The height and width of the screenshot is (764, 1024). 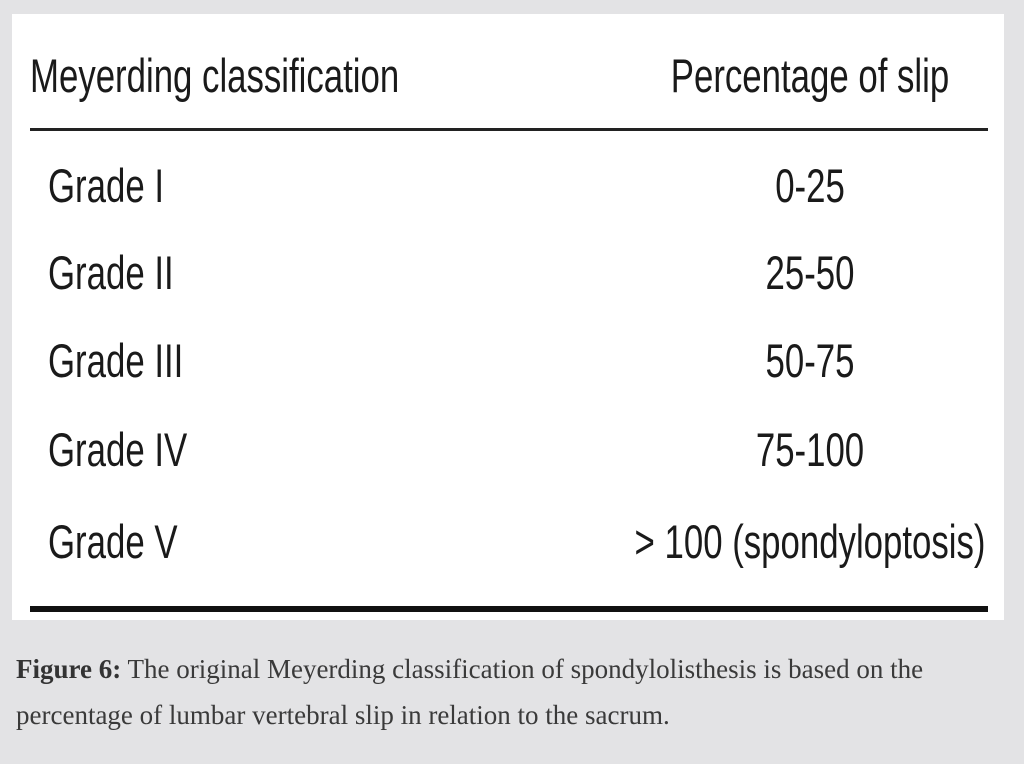 What do you see at coordinates (810, 541) in the screenshot?
I see `slip-cell: > 100 (spondyloptosis)` at bounding box center [810, 541].